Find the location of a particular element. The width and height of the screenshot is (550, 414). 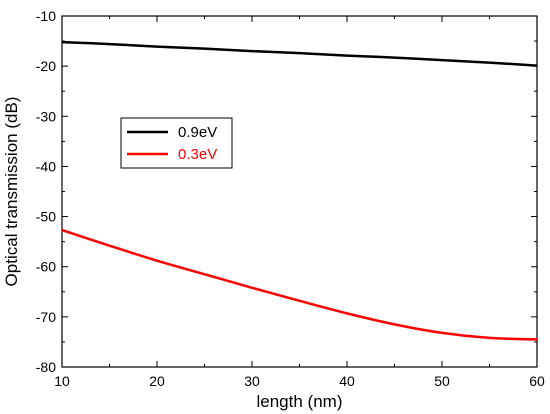

legend-box is located at coordinates (176, 143).